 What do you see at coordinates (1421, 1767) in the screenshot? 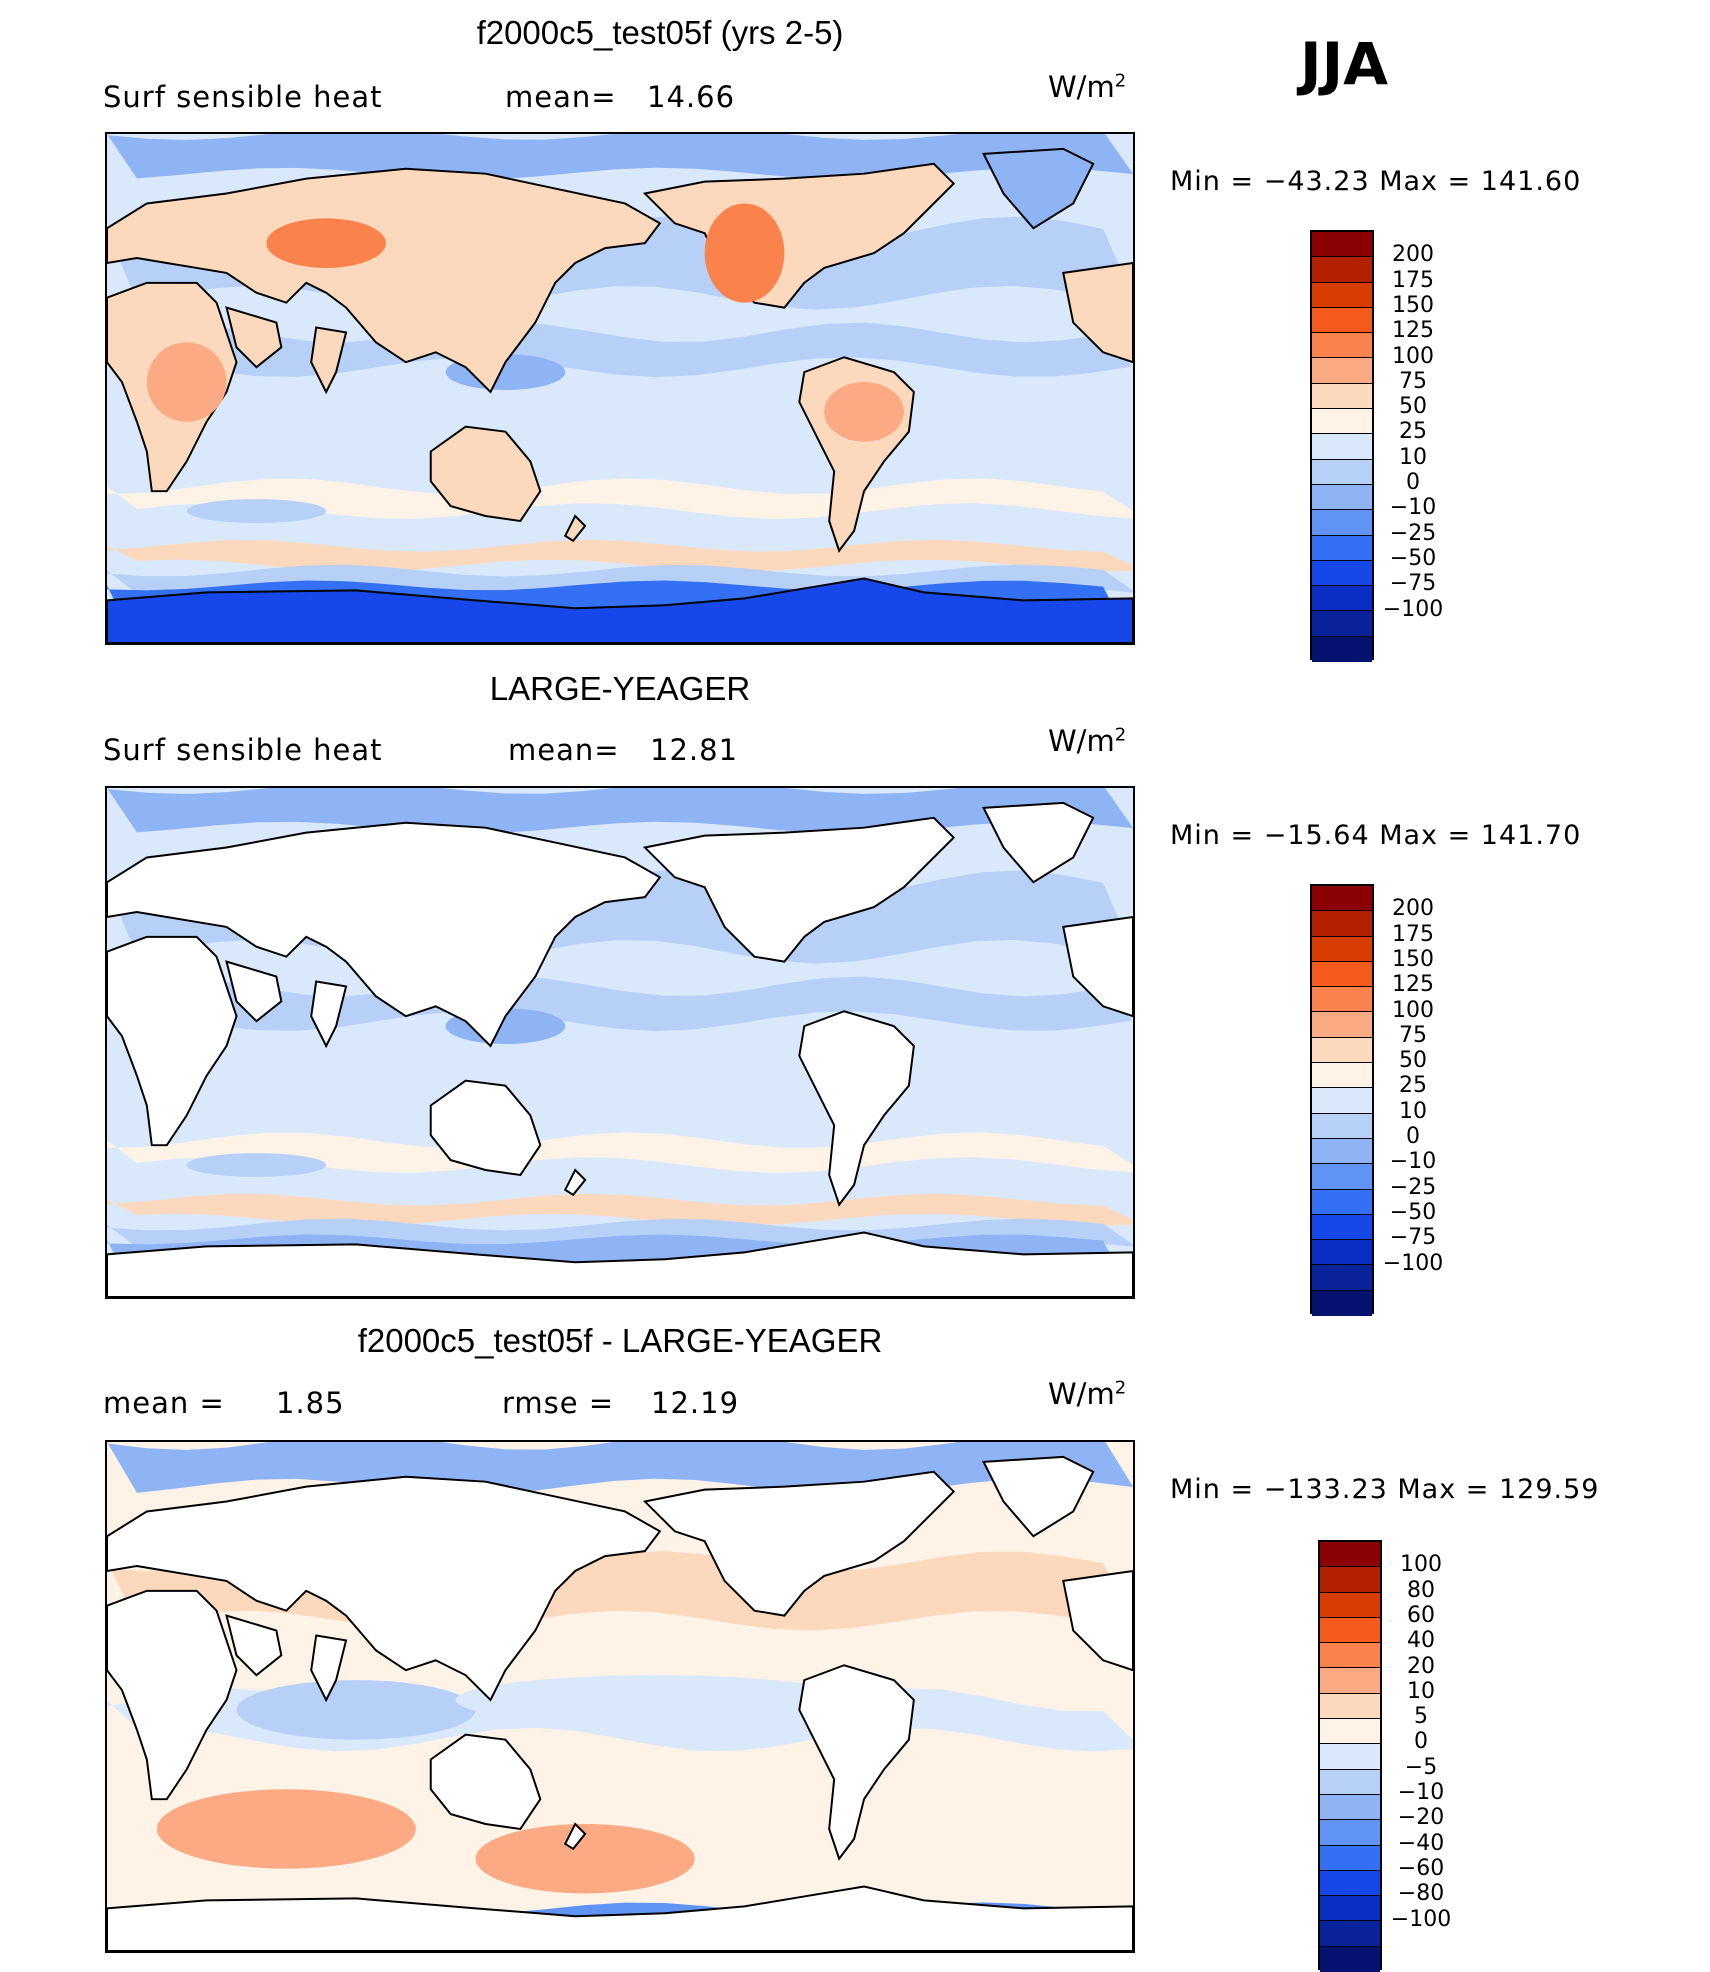
I see `colorbar-tick-label: −5` at bounding box center [1421, 1767].